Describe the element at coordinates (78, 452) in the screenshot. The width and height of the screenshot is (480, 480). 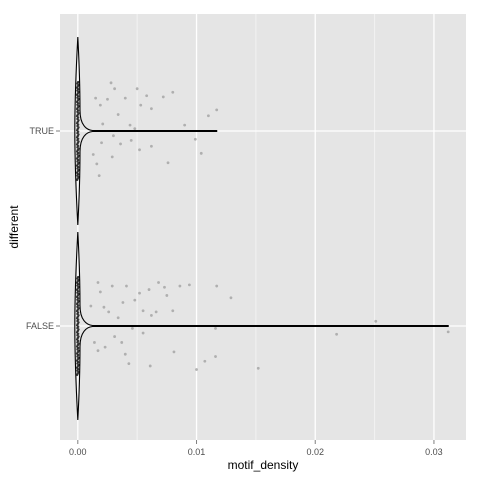
I see `x-tick-label: 0.00` at that location.